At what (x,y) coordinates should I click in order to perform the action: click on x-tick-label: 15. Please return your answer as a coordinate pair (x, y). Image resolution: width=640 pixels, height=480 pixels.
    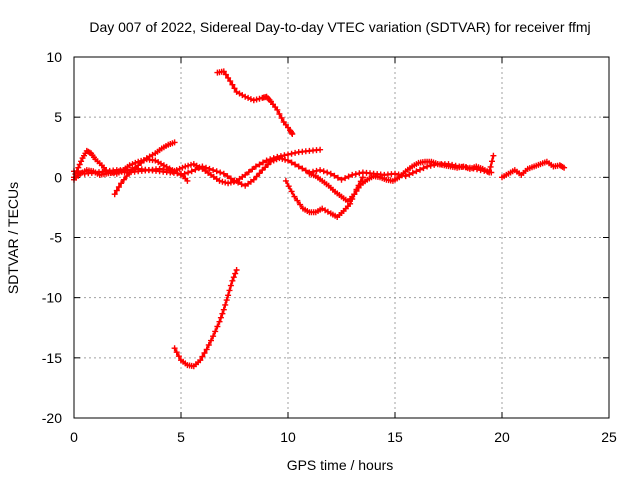
    Looking at the image, I should click on (395, 437).